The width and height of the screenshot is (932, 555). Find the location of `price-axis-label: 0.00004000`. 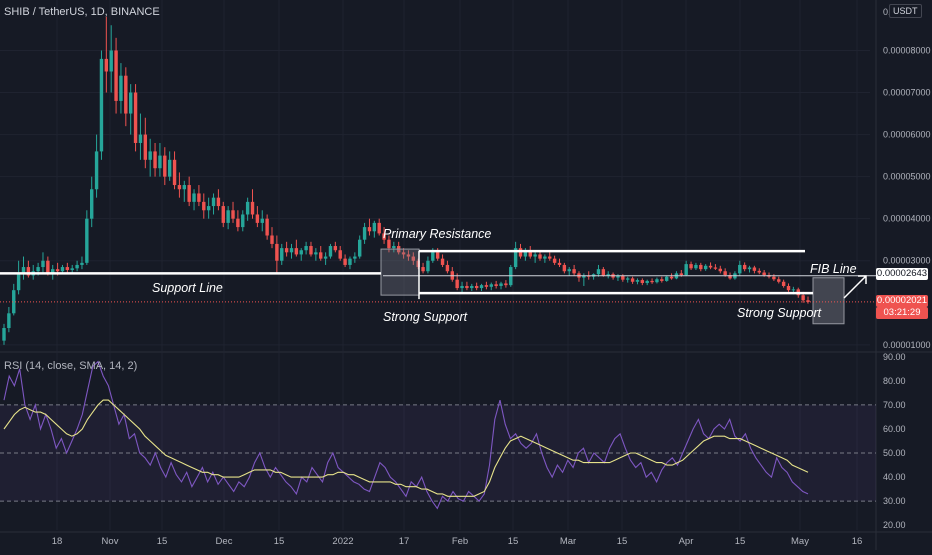

price-axis-label: 0.00004000 is located at coordinates (907, 219).